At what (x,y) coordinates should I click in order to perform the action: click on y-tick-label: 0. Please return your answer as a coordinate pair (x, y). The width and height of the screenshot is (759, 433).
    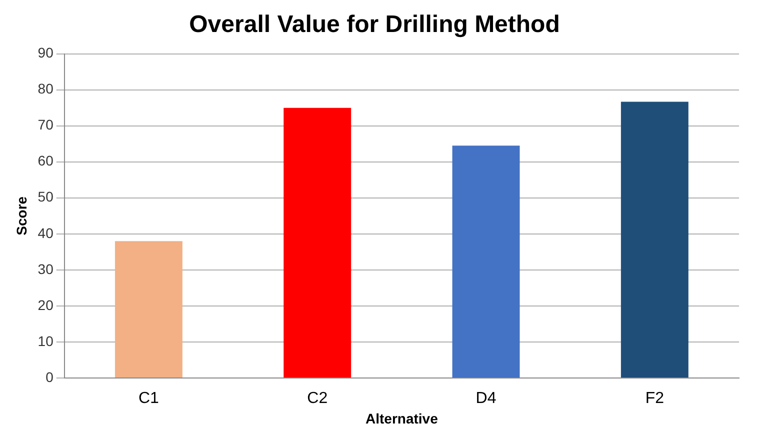
    Looking at the image, I should click on (50, 376).